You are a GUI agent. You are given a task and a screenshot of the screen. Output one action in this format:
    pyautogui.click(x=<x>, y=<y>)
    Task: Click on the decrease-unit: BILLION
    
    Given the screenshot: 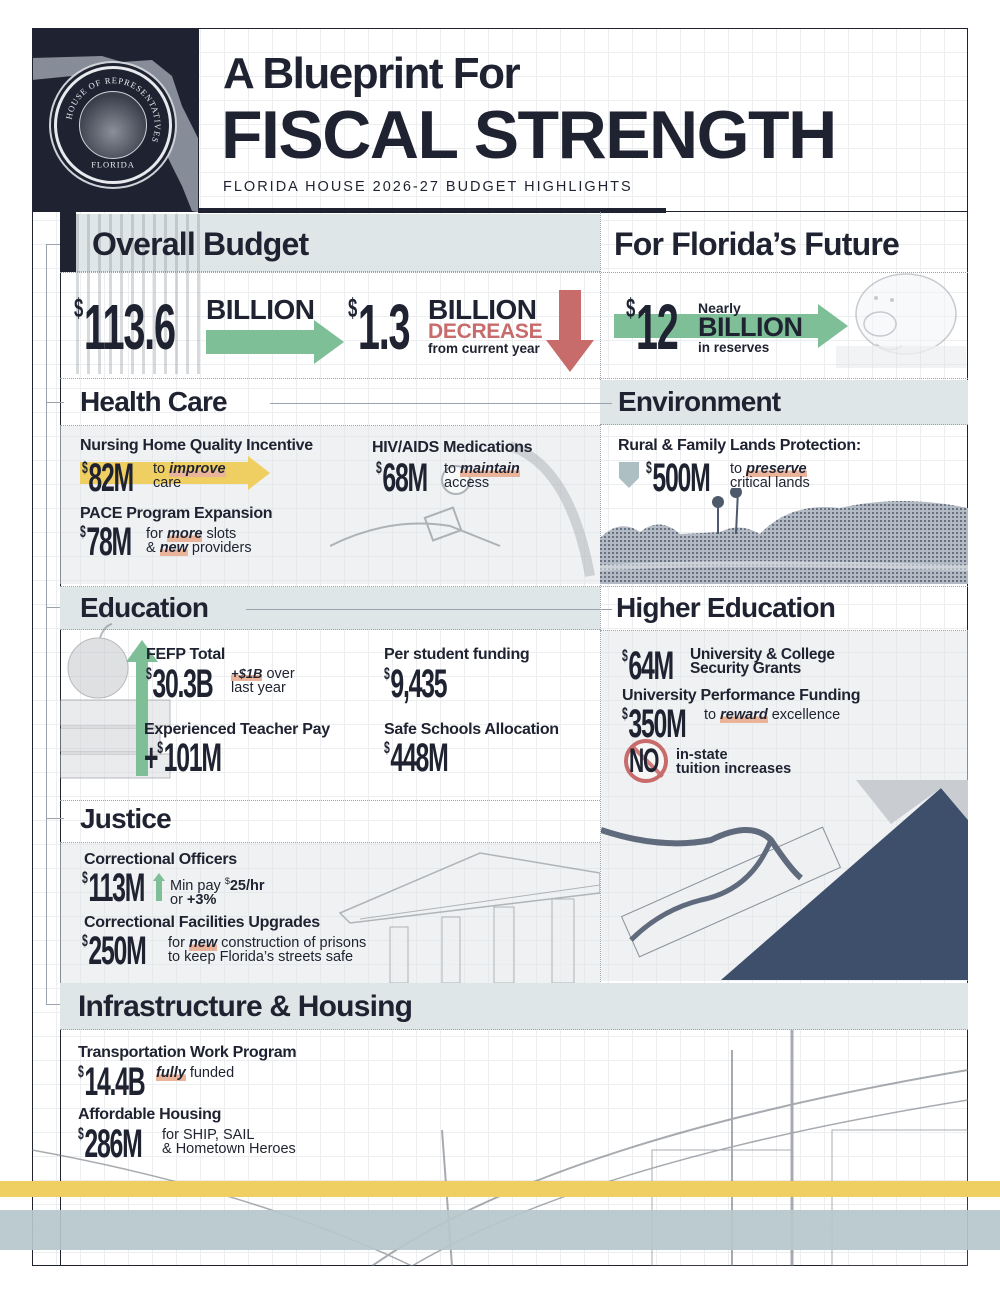 What is the action you would take?
    pyautogui.click(x=482, y=309)
    